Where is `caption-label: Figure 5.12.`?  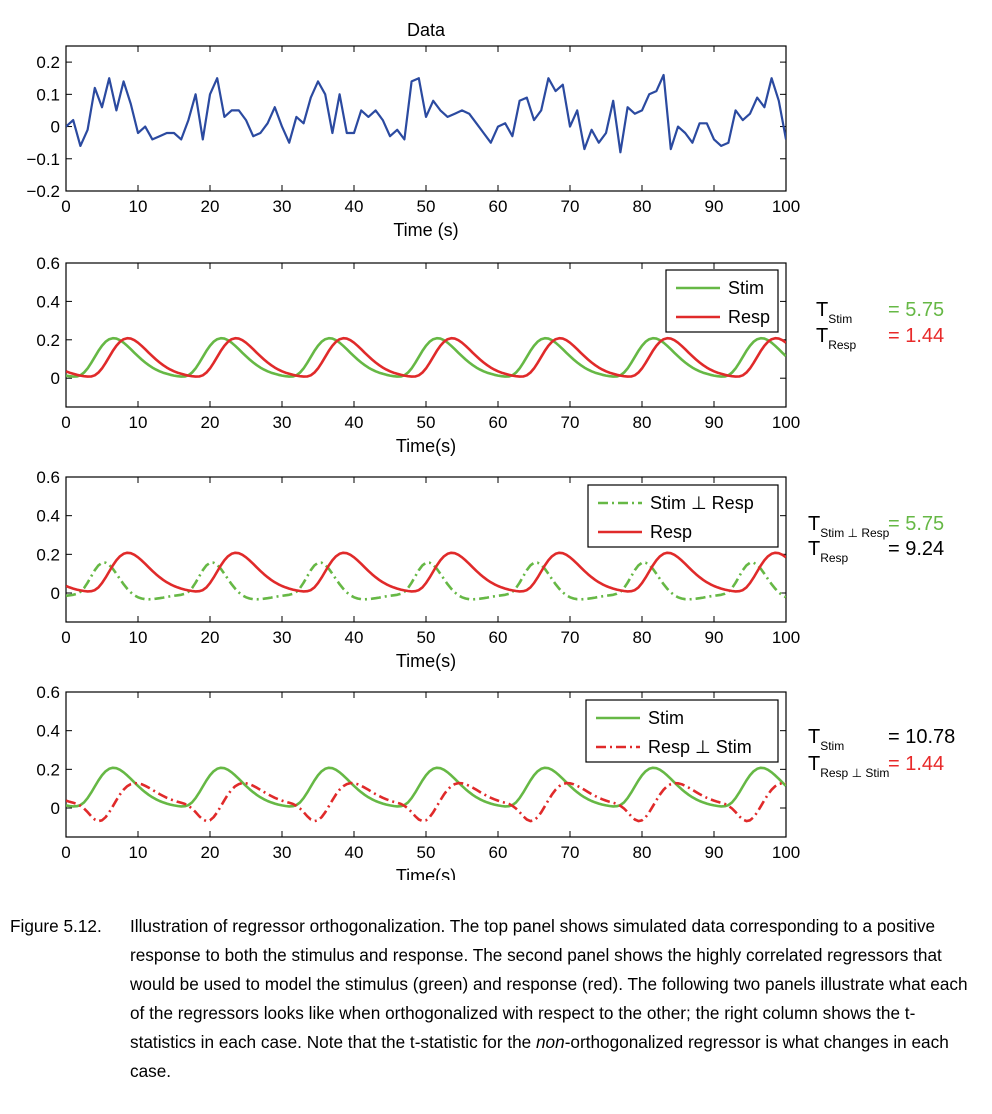 caption-label: Figure 5.12. is located at coordinates (56, 926).